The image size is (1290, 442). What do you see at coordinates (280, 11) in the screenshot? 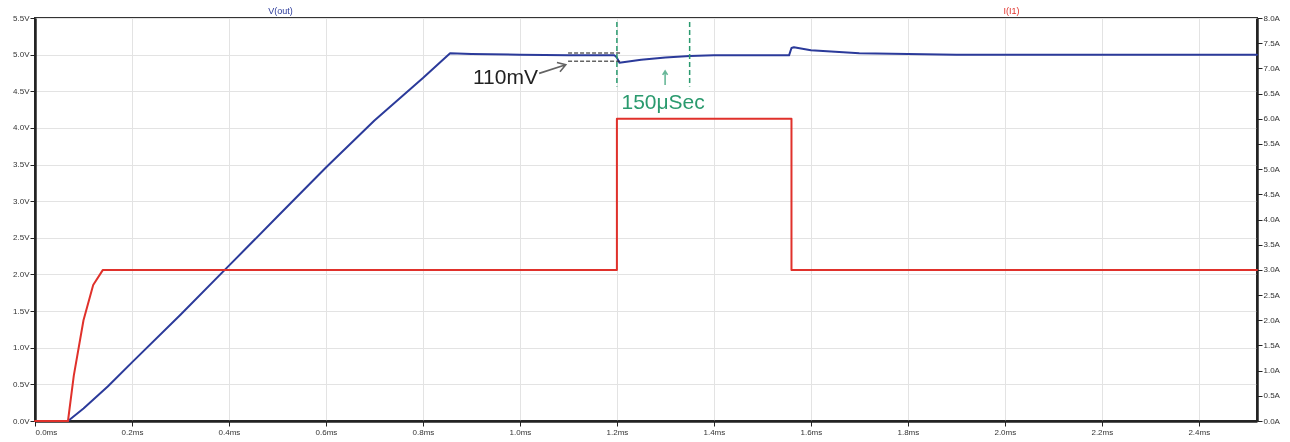
I see `text: V(out)` at bounding box center [280, 11].